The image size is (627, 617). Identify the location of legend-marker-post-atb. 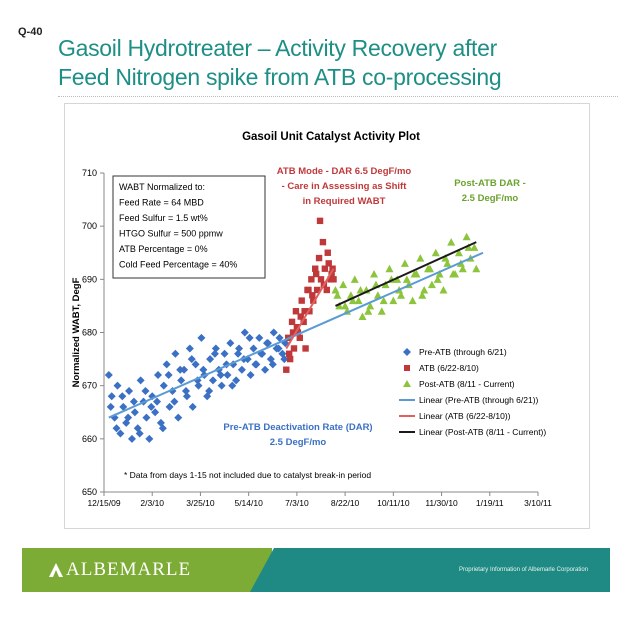
(407, 383).